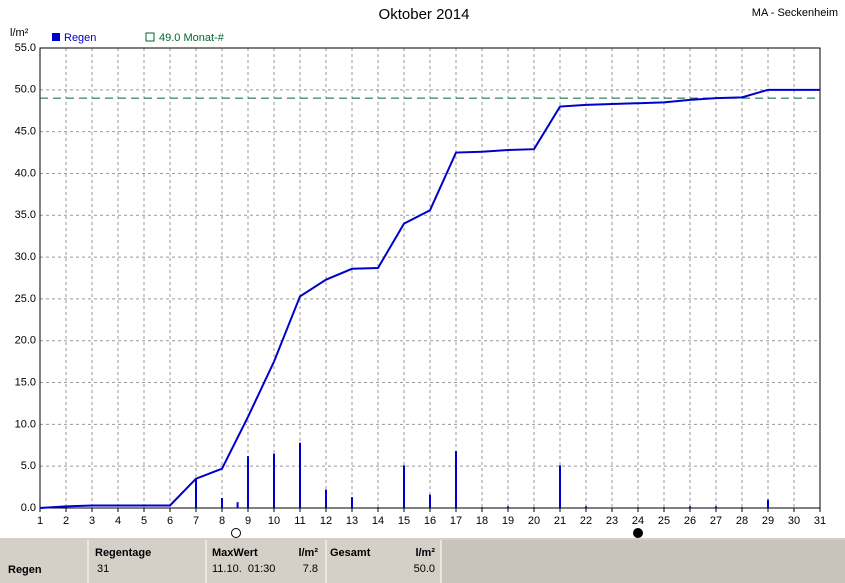  Describe the element at coordinates (25, 90) in the screenshot. I see `y-tick-label: 50.0` at that location.